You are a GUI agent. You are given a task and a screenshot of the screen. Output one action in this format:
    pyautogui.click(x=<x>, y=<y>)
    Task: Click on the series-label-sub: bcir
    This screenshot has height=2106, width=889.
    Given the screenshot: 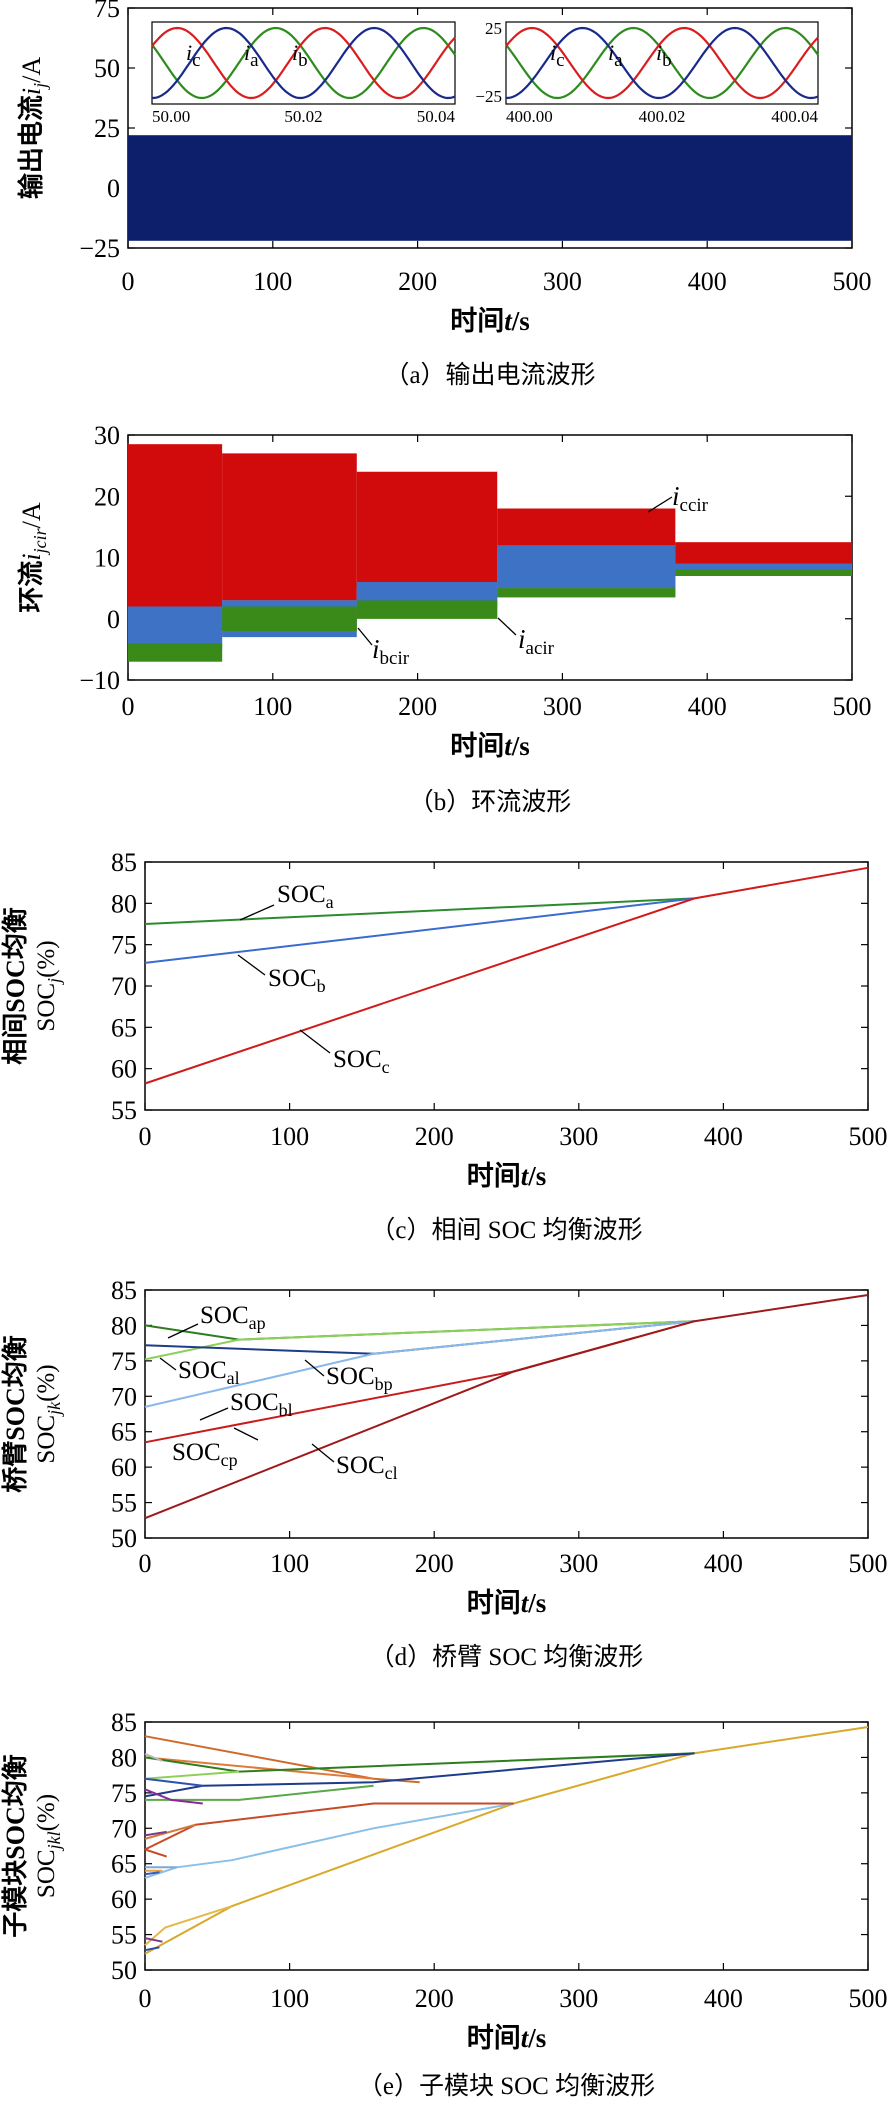 What is the action you would take?
    pyautogui.click(x=395, y=658)
    